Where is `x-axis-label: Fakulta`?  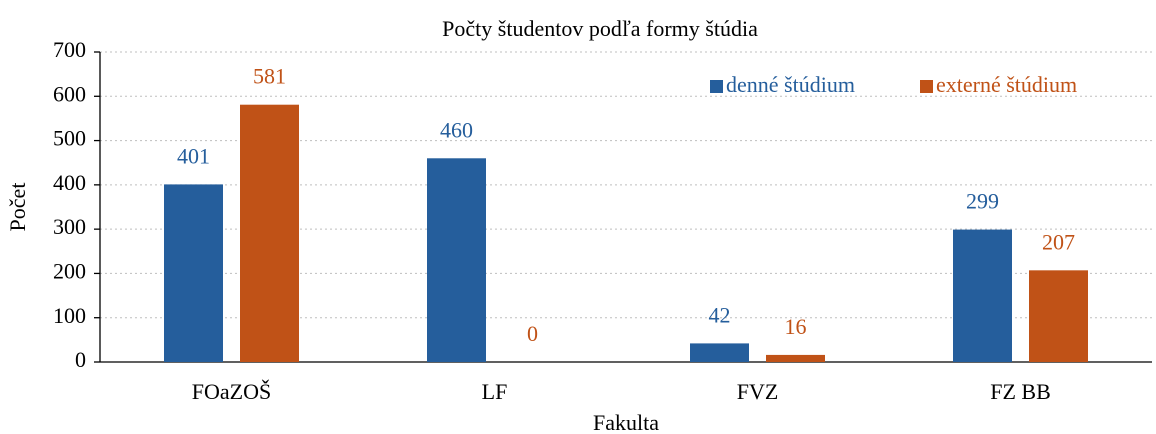 x-axis-label: Fakulta is located at coordinates (626, 422).